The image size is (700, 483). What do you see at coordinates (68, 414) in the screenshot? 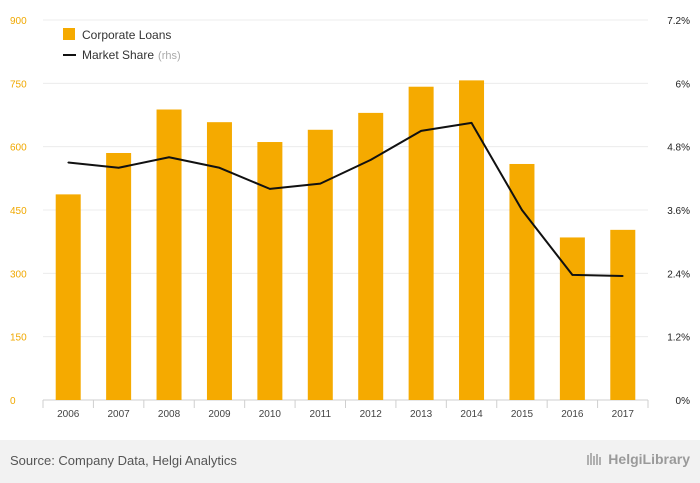
I see `x-tick-label: 2006` at bounding box center [68, 414].